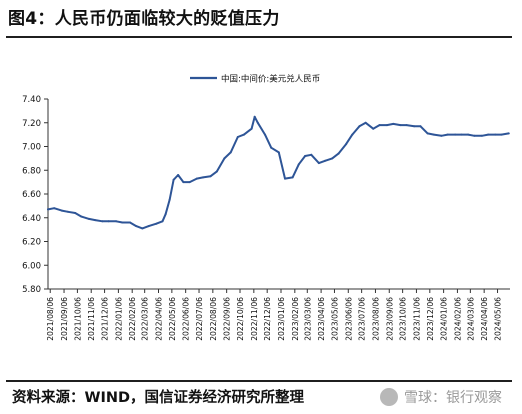 This screenshot has width=522, height=414. I want to click on x-tick-label: 2024/02/06, so click(457, 319).